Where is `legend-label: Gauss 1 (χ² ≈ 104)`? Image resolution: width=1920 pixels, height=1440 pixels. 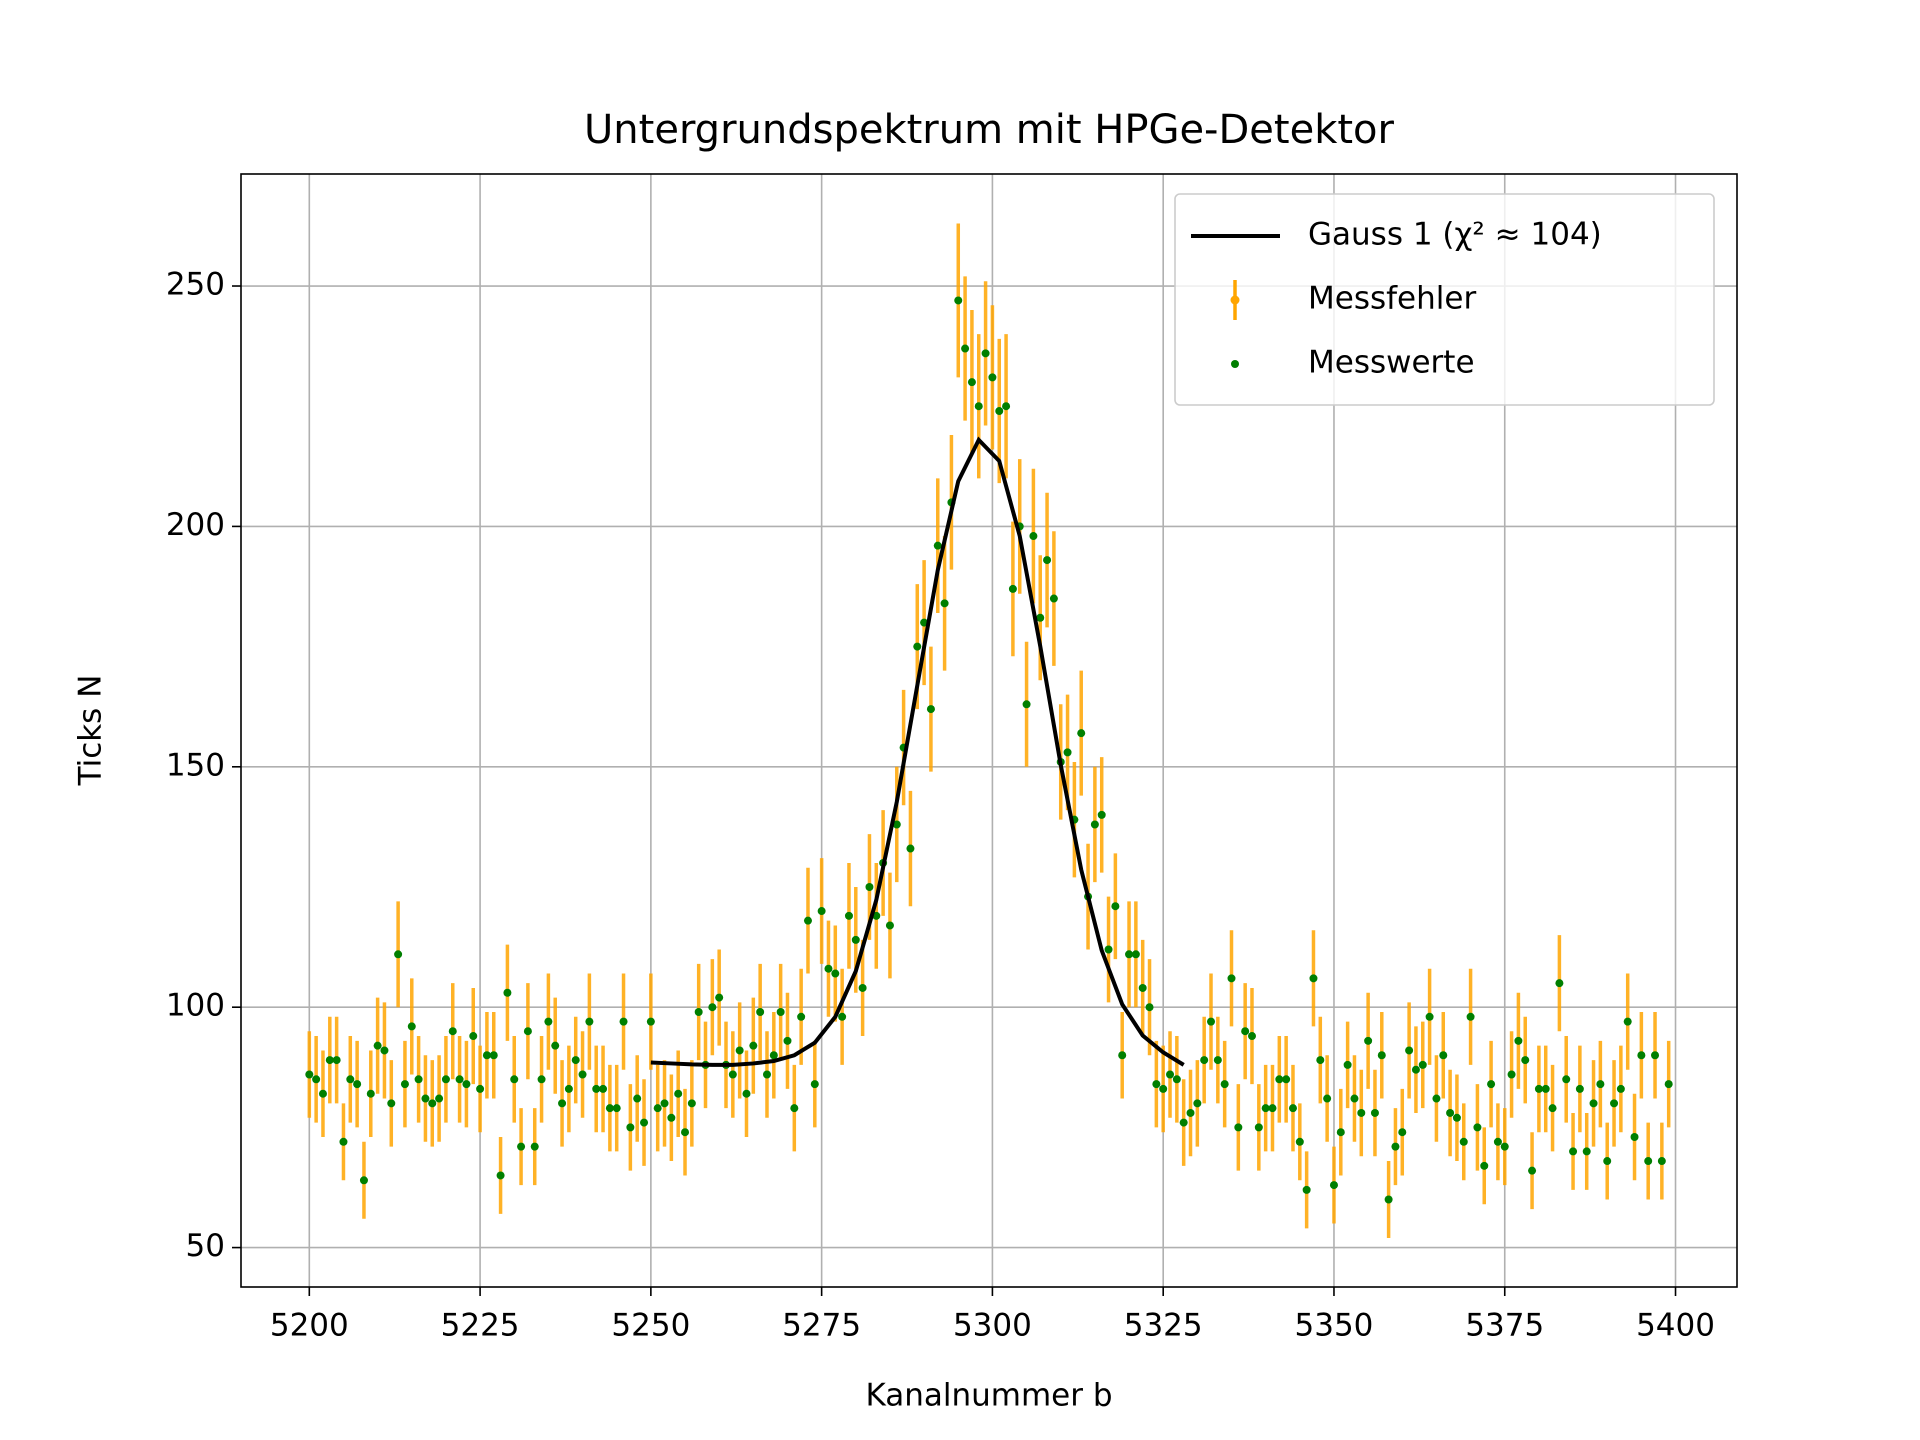
legend-label: Gauss 1 (χ² ≈ 104) is located at coordinates (1455, 235).